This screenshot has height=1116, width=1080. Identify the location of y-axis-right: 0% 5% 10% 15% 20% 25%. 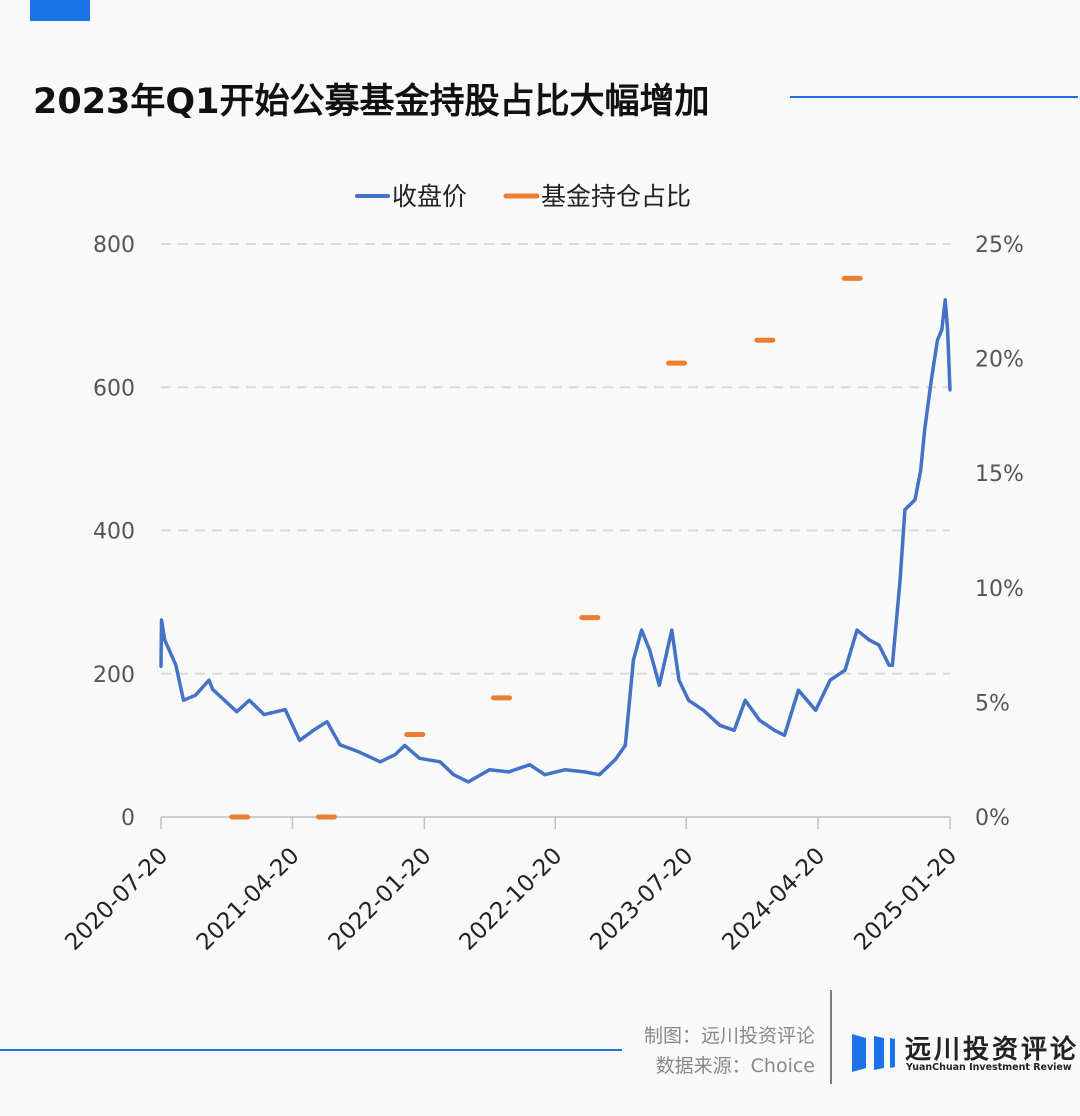
(999, 532).